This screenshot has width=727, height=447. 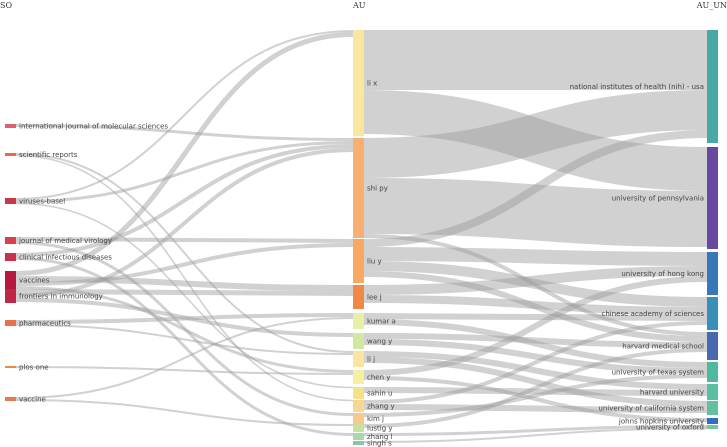 I want to click on au-node-zhang-l, so click(x=358, y=436).